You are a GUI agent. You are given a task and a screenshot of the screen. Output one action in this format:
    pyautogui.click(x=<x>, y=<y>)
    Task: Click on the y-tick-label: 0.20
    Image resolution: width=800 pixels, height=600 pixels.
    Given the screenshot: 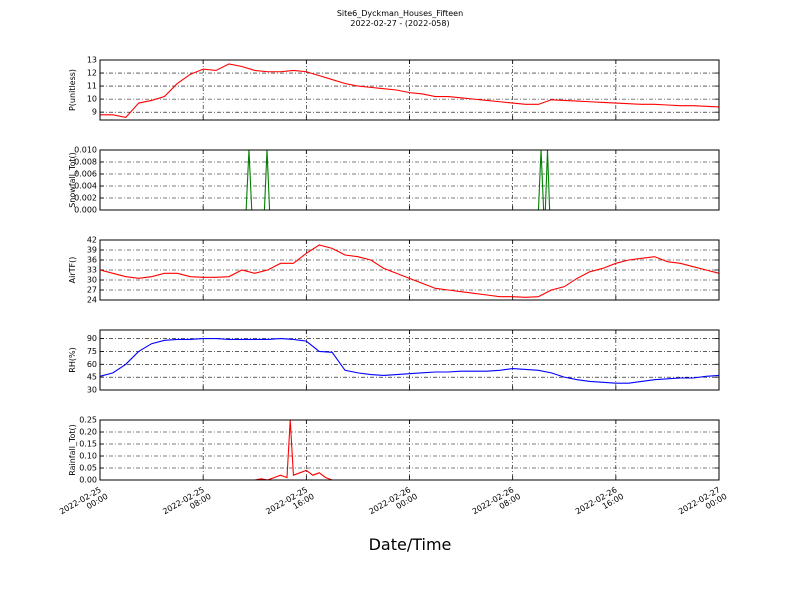 What is the action you would take?
    pyautogui.click(x=88, y=432)
    